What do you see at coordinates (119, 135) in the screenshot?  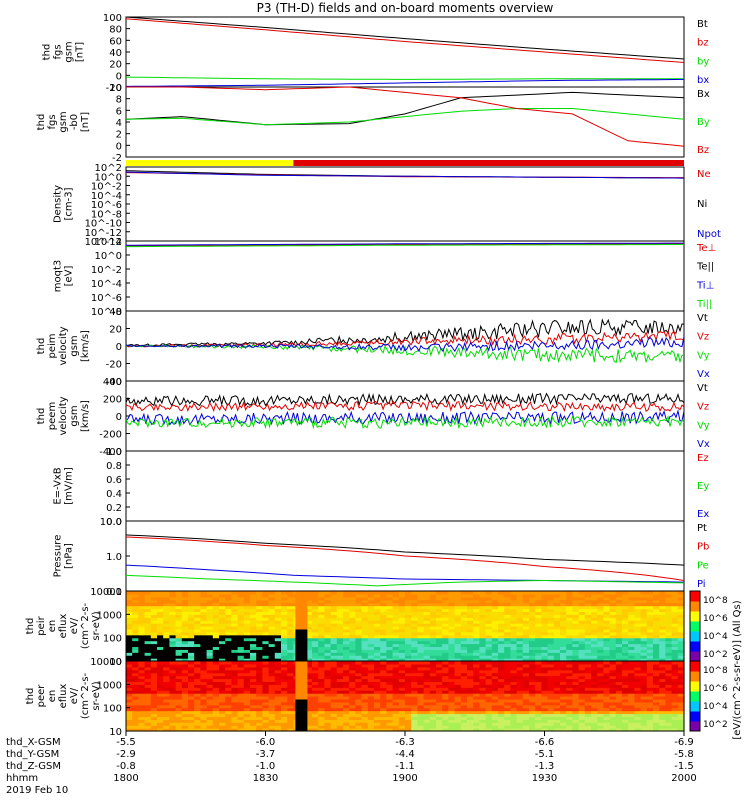 I see `y-tick-label: 2` at bounding box center [119, 135].